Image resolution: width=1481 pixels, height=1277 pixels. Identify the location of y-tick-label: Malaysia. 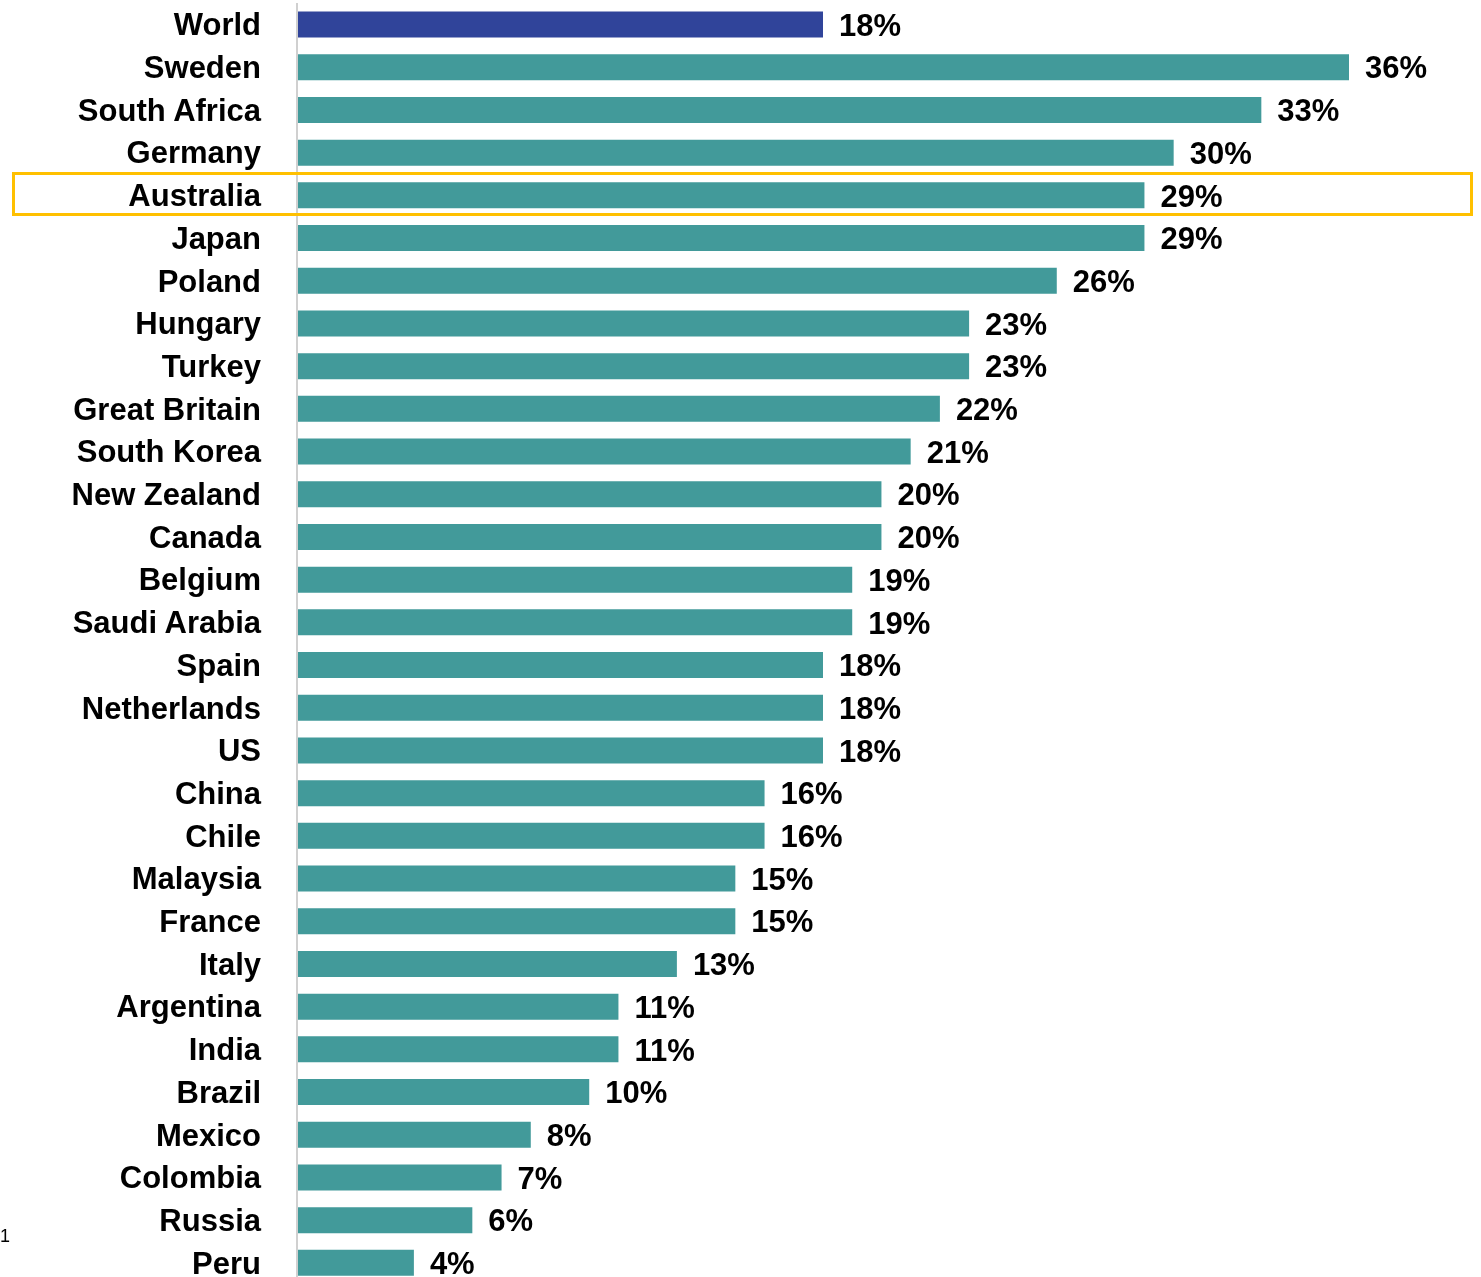
(196, 879).